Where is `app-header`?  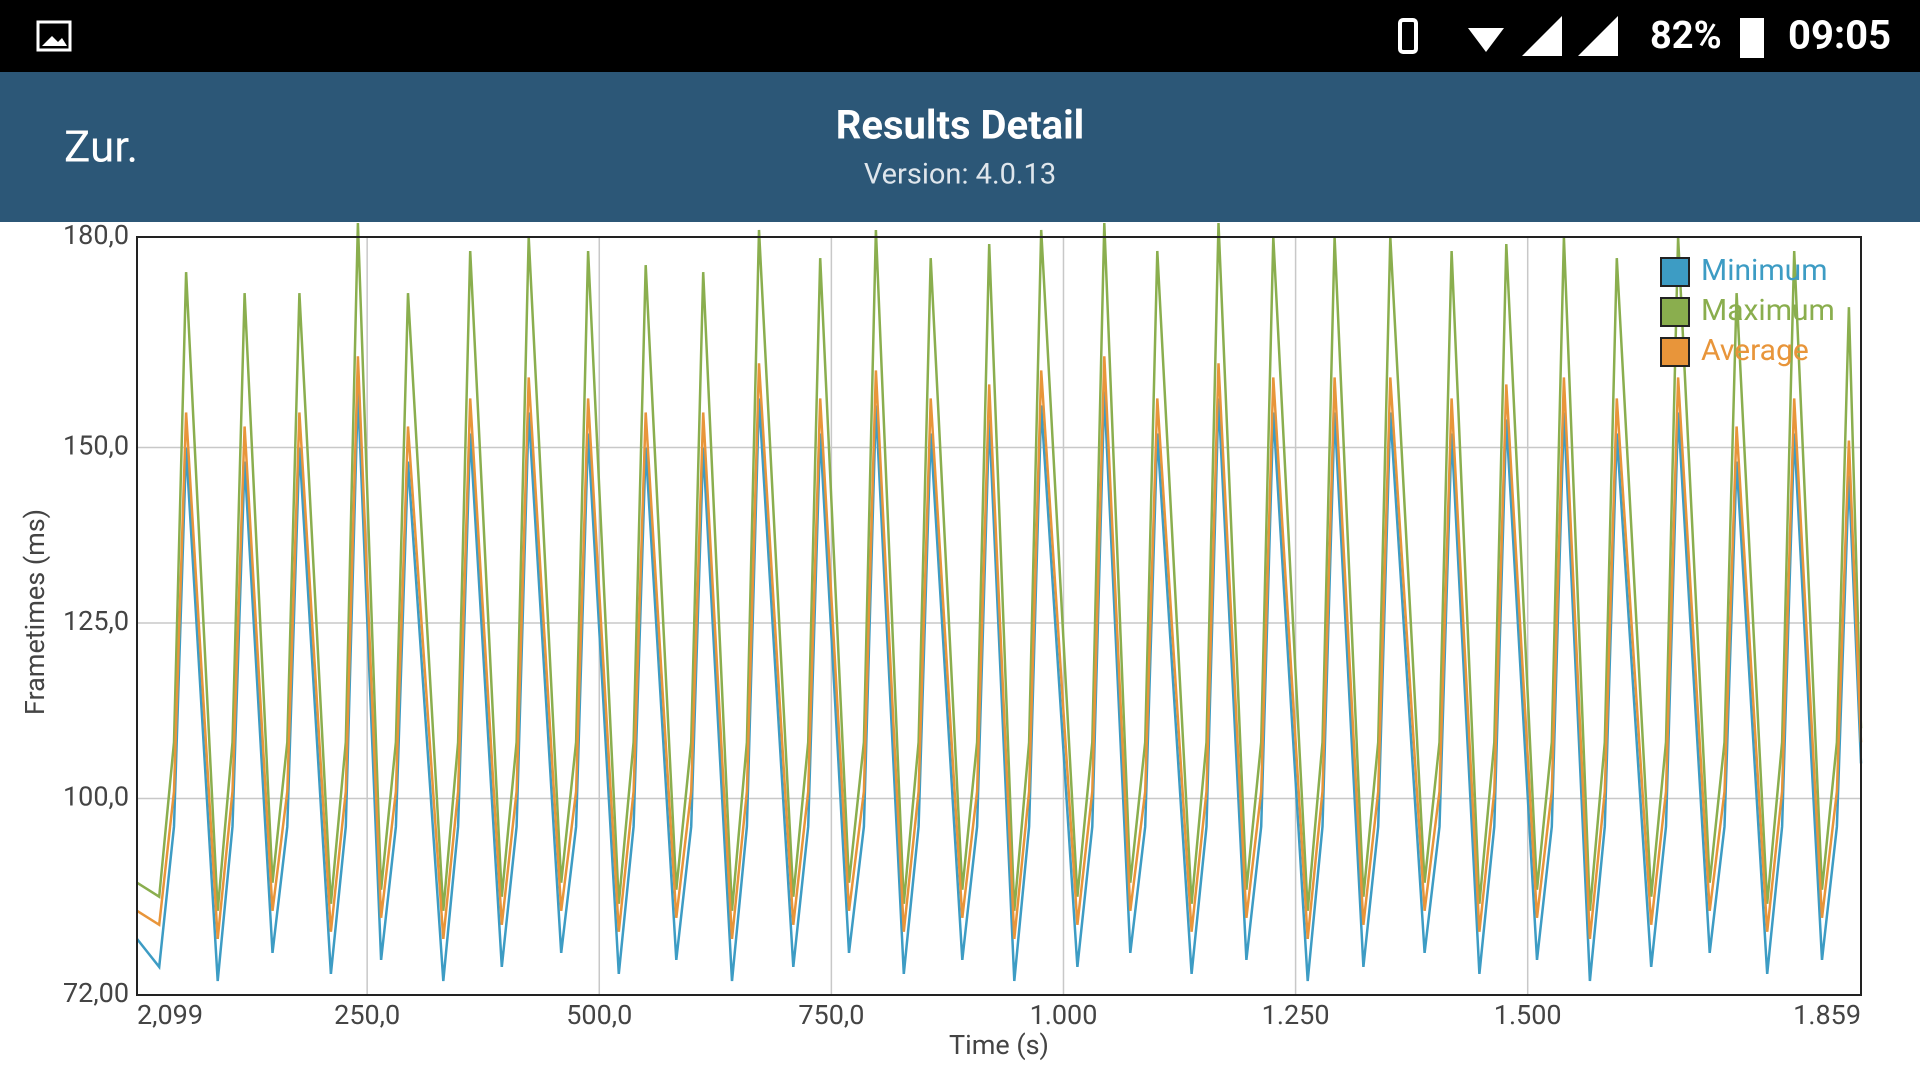 app-header is located at coordinates (960, 147).